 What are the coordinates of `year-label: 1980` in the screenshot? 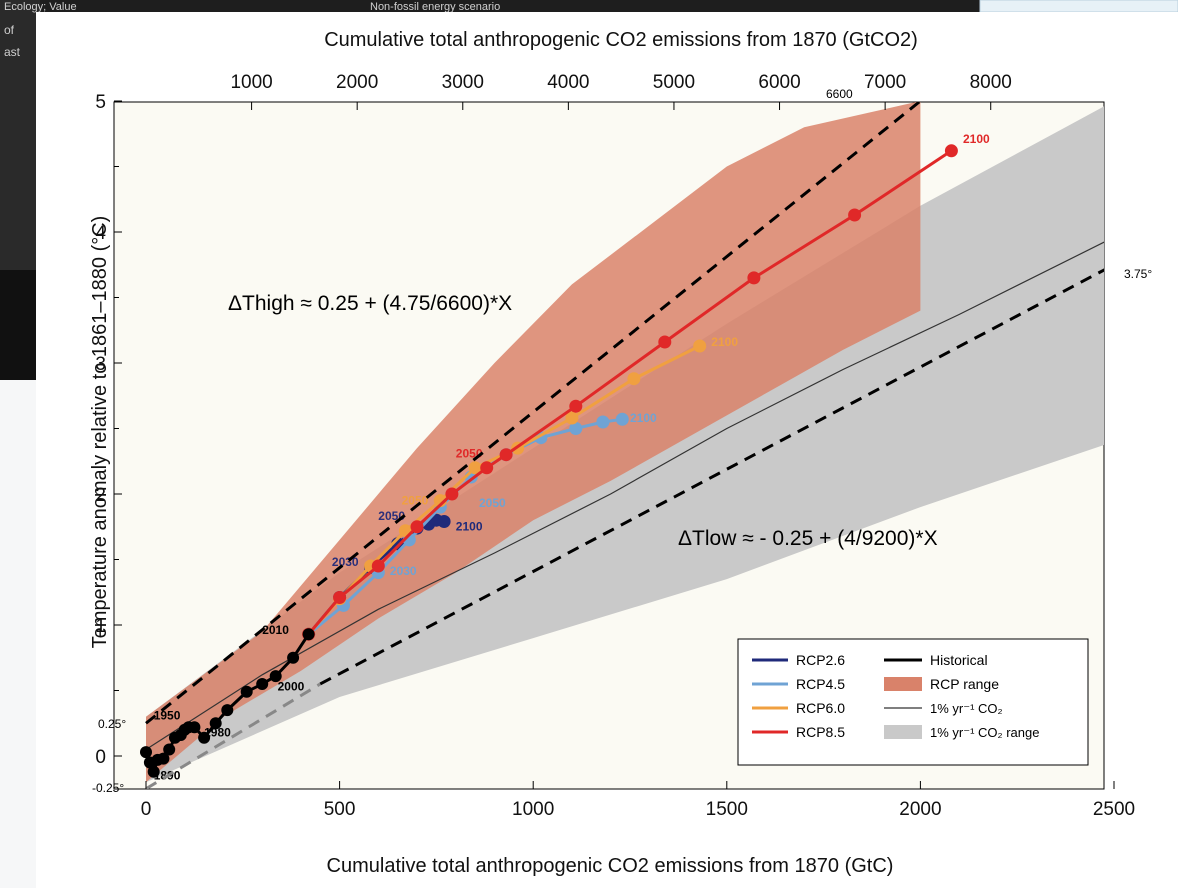 It's located at (217, 732).